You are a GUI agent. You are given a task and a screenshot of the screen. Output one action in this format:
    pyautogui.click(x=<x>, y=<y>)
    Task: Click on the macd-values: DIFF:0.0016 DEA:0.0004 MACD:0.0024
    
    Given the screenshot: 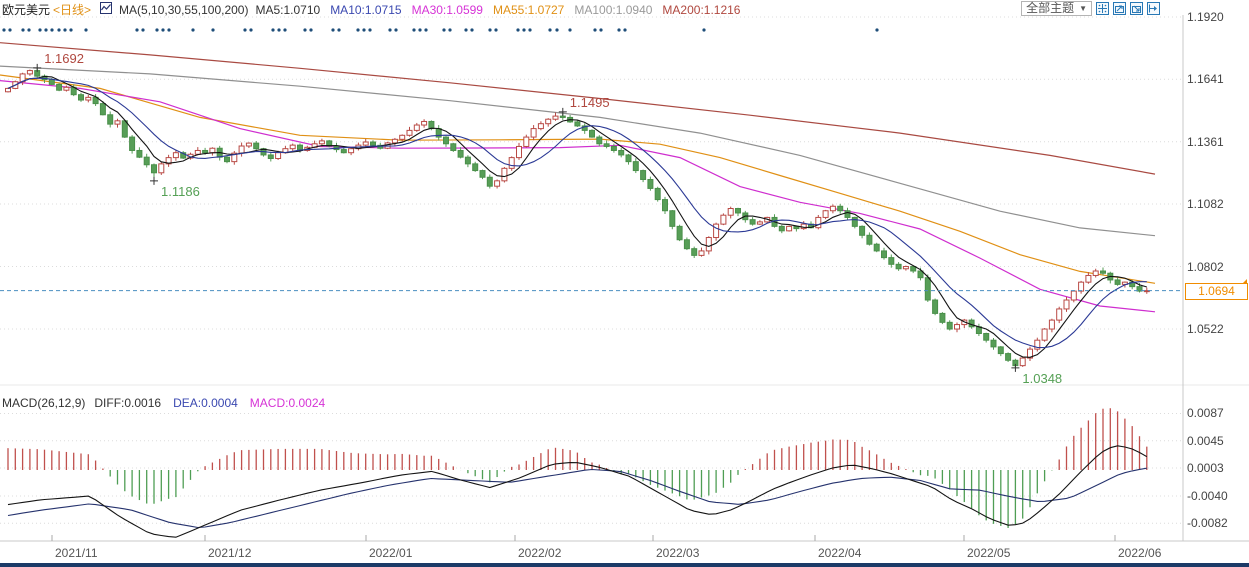 What is the action you would take?
    pyautogui.click(x=209, y=403)
    